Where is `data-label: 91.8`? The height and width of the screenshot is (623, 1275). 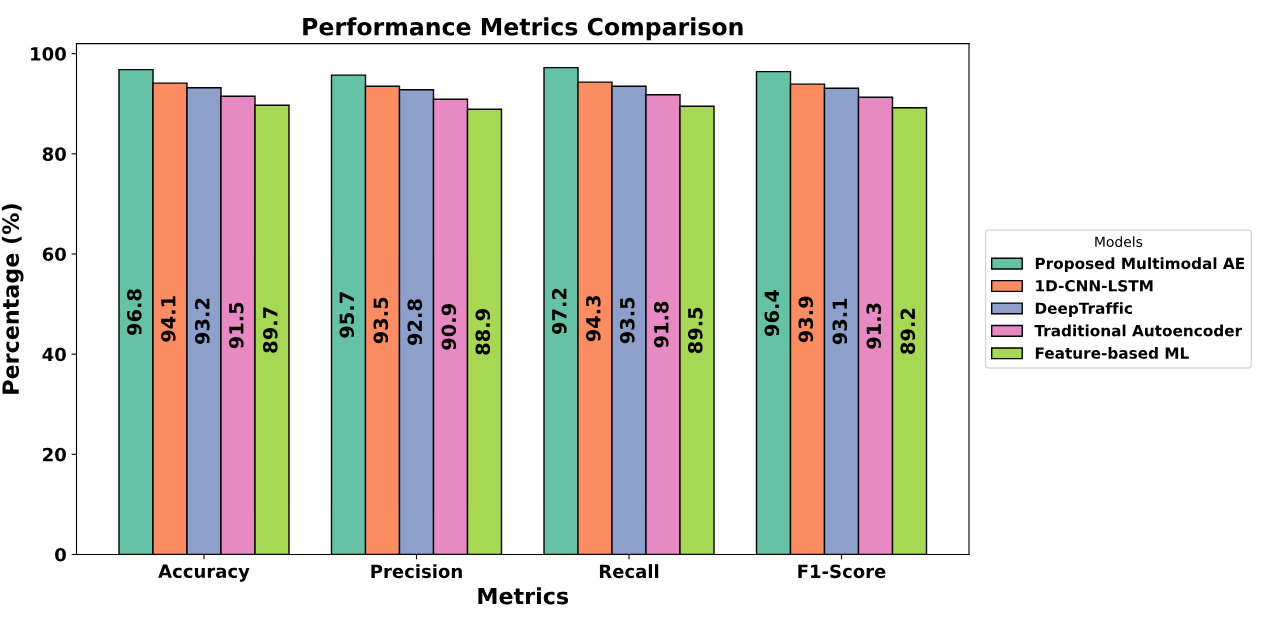 data-label: 91.8 is located at coordinates (661, 324).